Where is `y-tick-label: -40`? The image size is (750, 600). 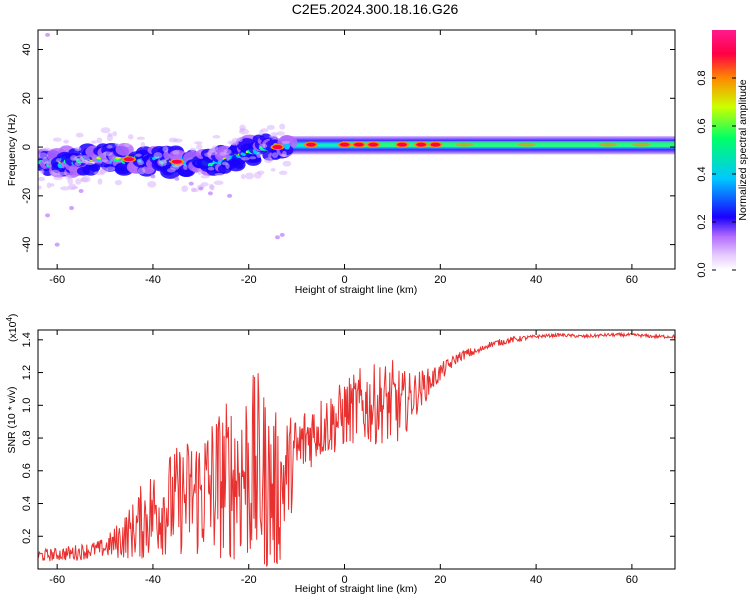 y-tick-label: -40 is located at coordinates (27, 245).